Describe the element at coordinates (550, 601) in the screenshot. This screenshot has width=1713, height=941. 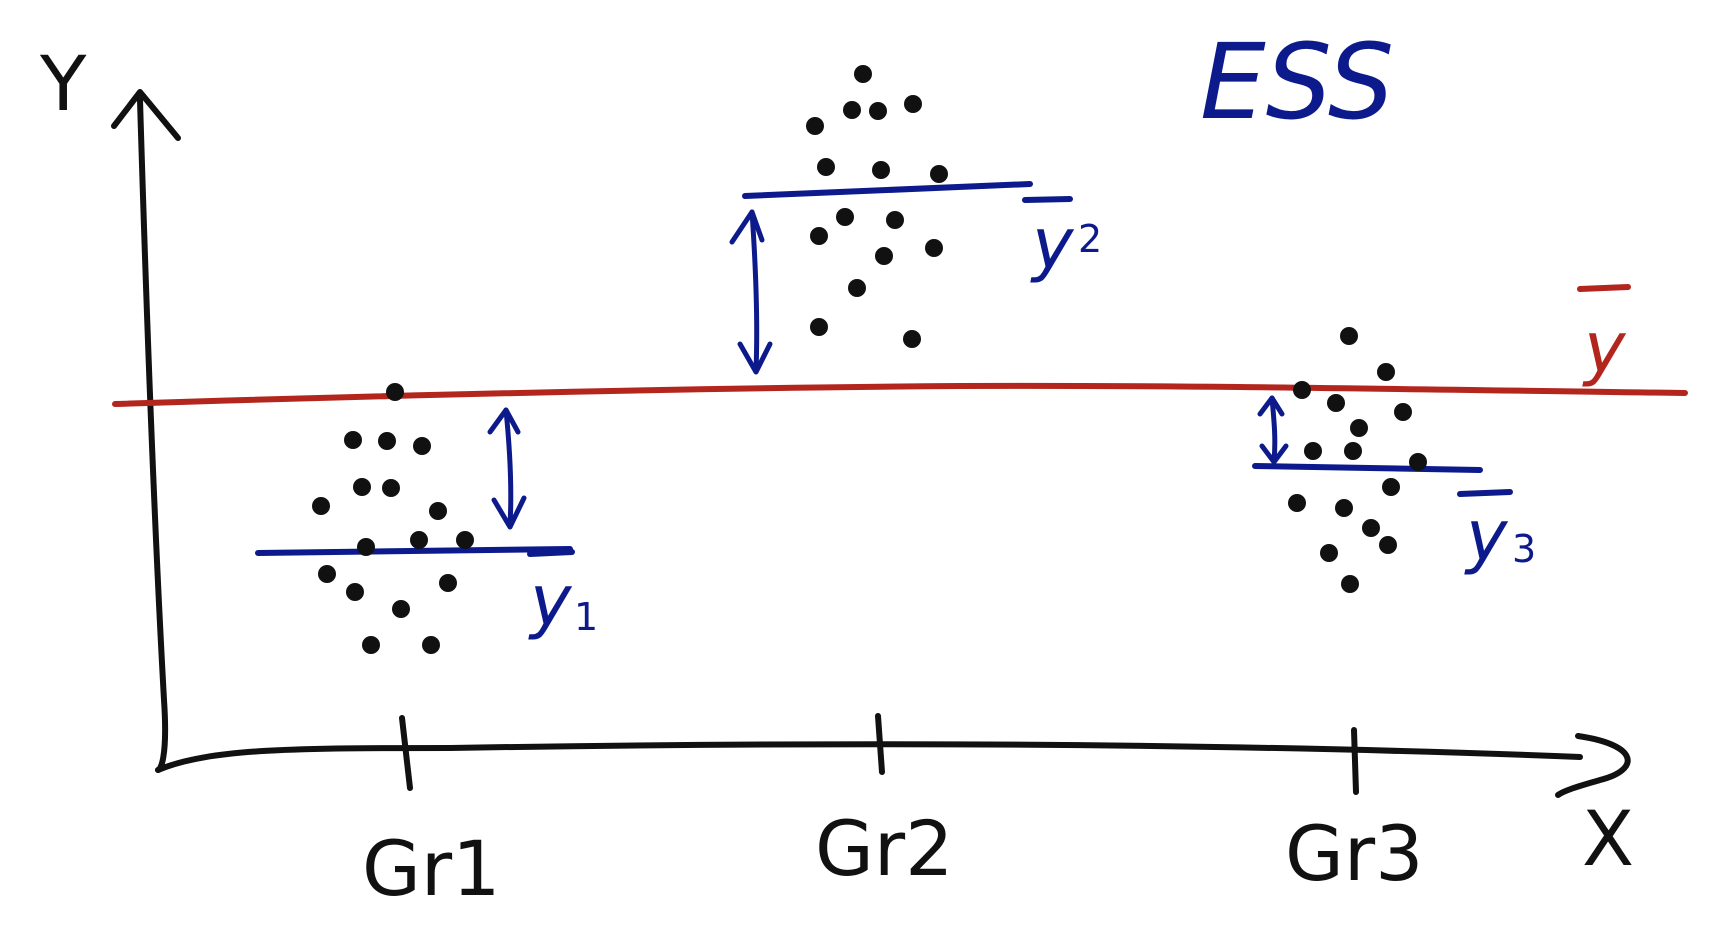
I see `group-mean-symbol-gr1: y` at that location.